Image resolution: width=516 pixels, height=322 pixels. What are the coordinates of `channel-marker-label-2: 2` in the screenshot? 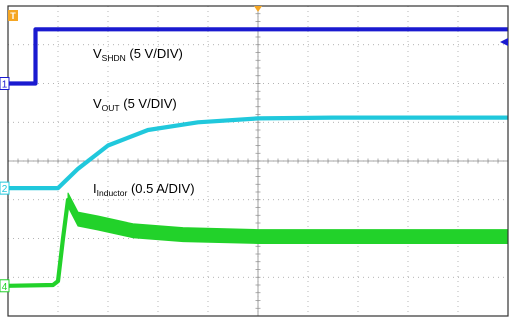 It's located at (5, 189).